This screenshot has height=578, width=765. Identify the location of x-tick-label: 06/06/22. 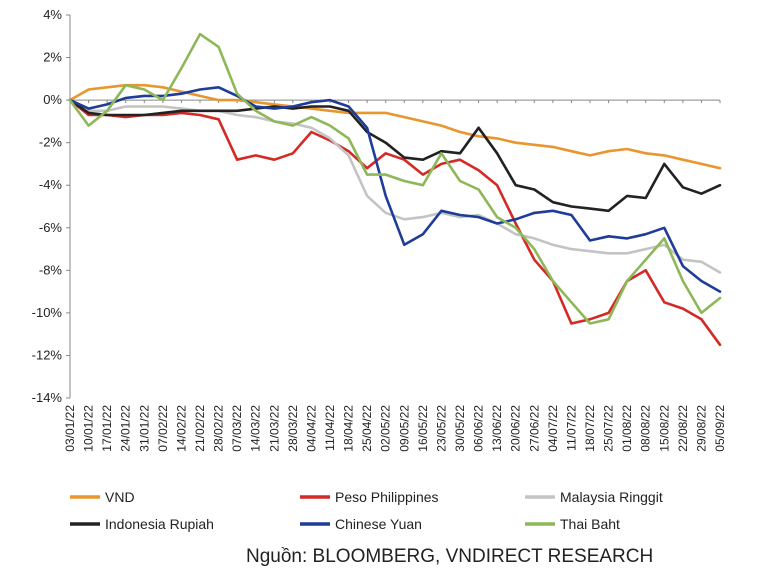
(479, 428).